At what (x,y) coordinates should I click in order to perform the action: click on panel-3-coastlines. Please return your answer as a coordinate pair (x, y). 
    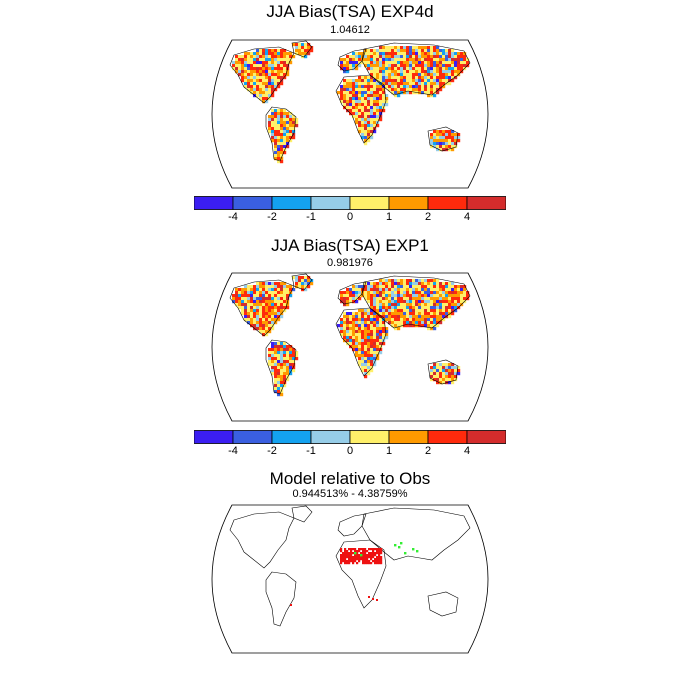
    Looking at the image, I should click on (350, 566).